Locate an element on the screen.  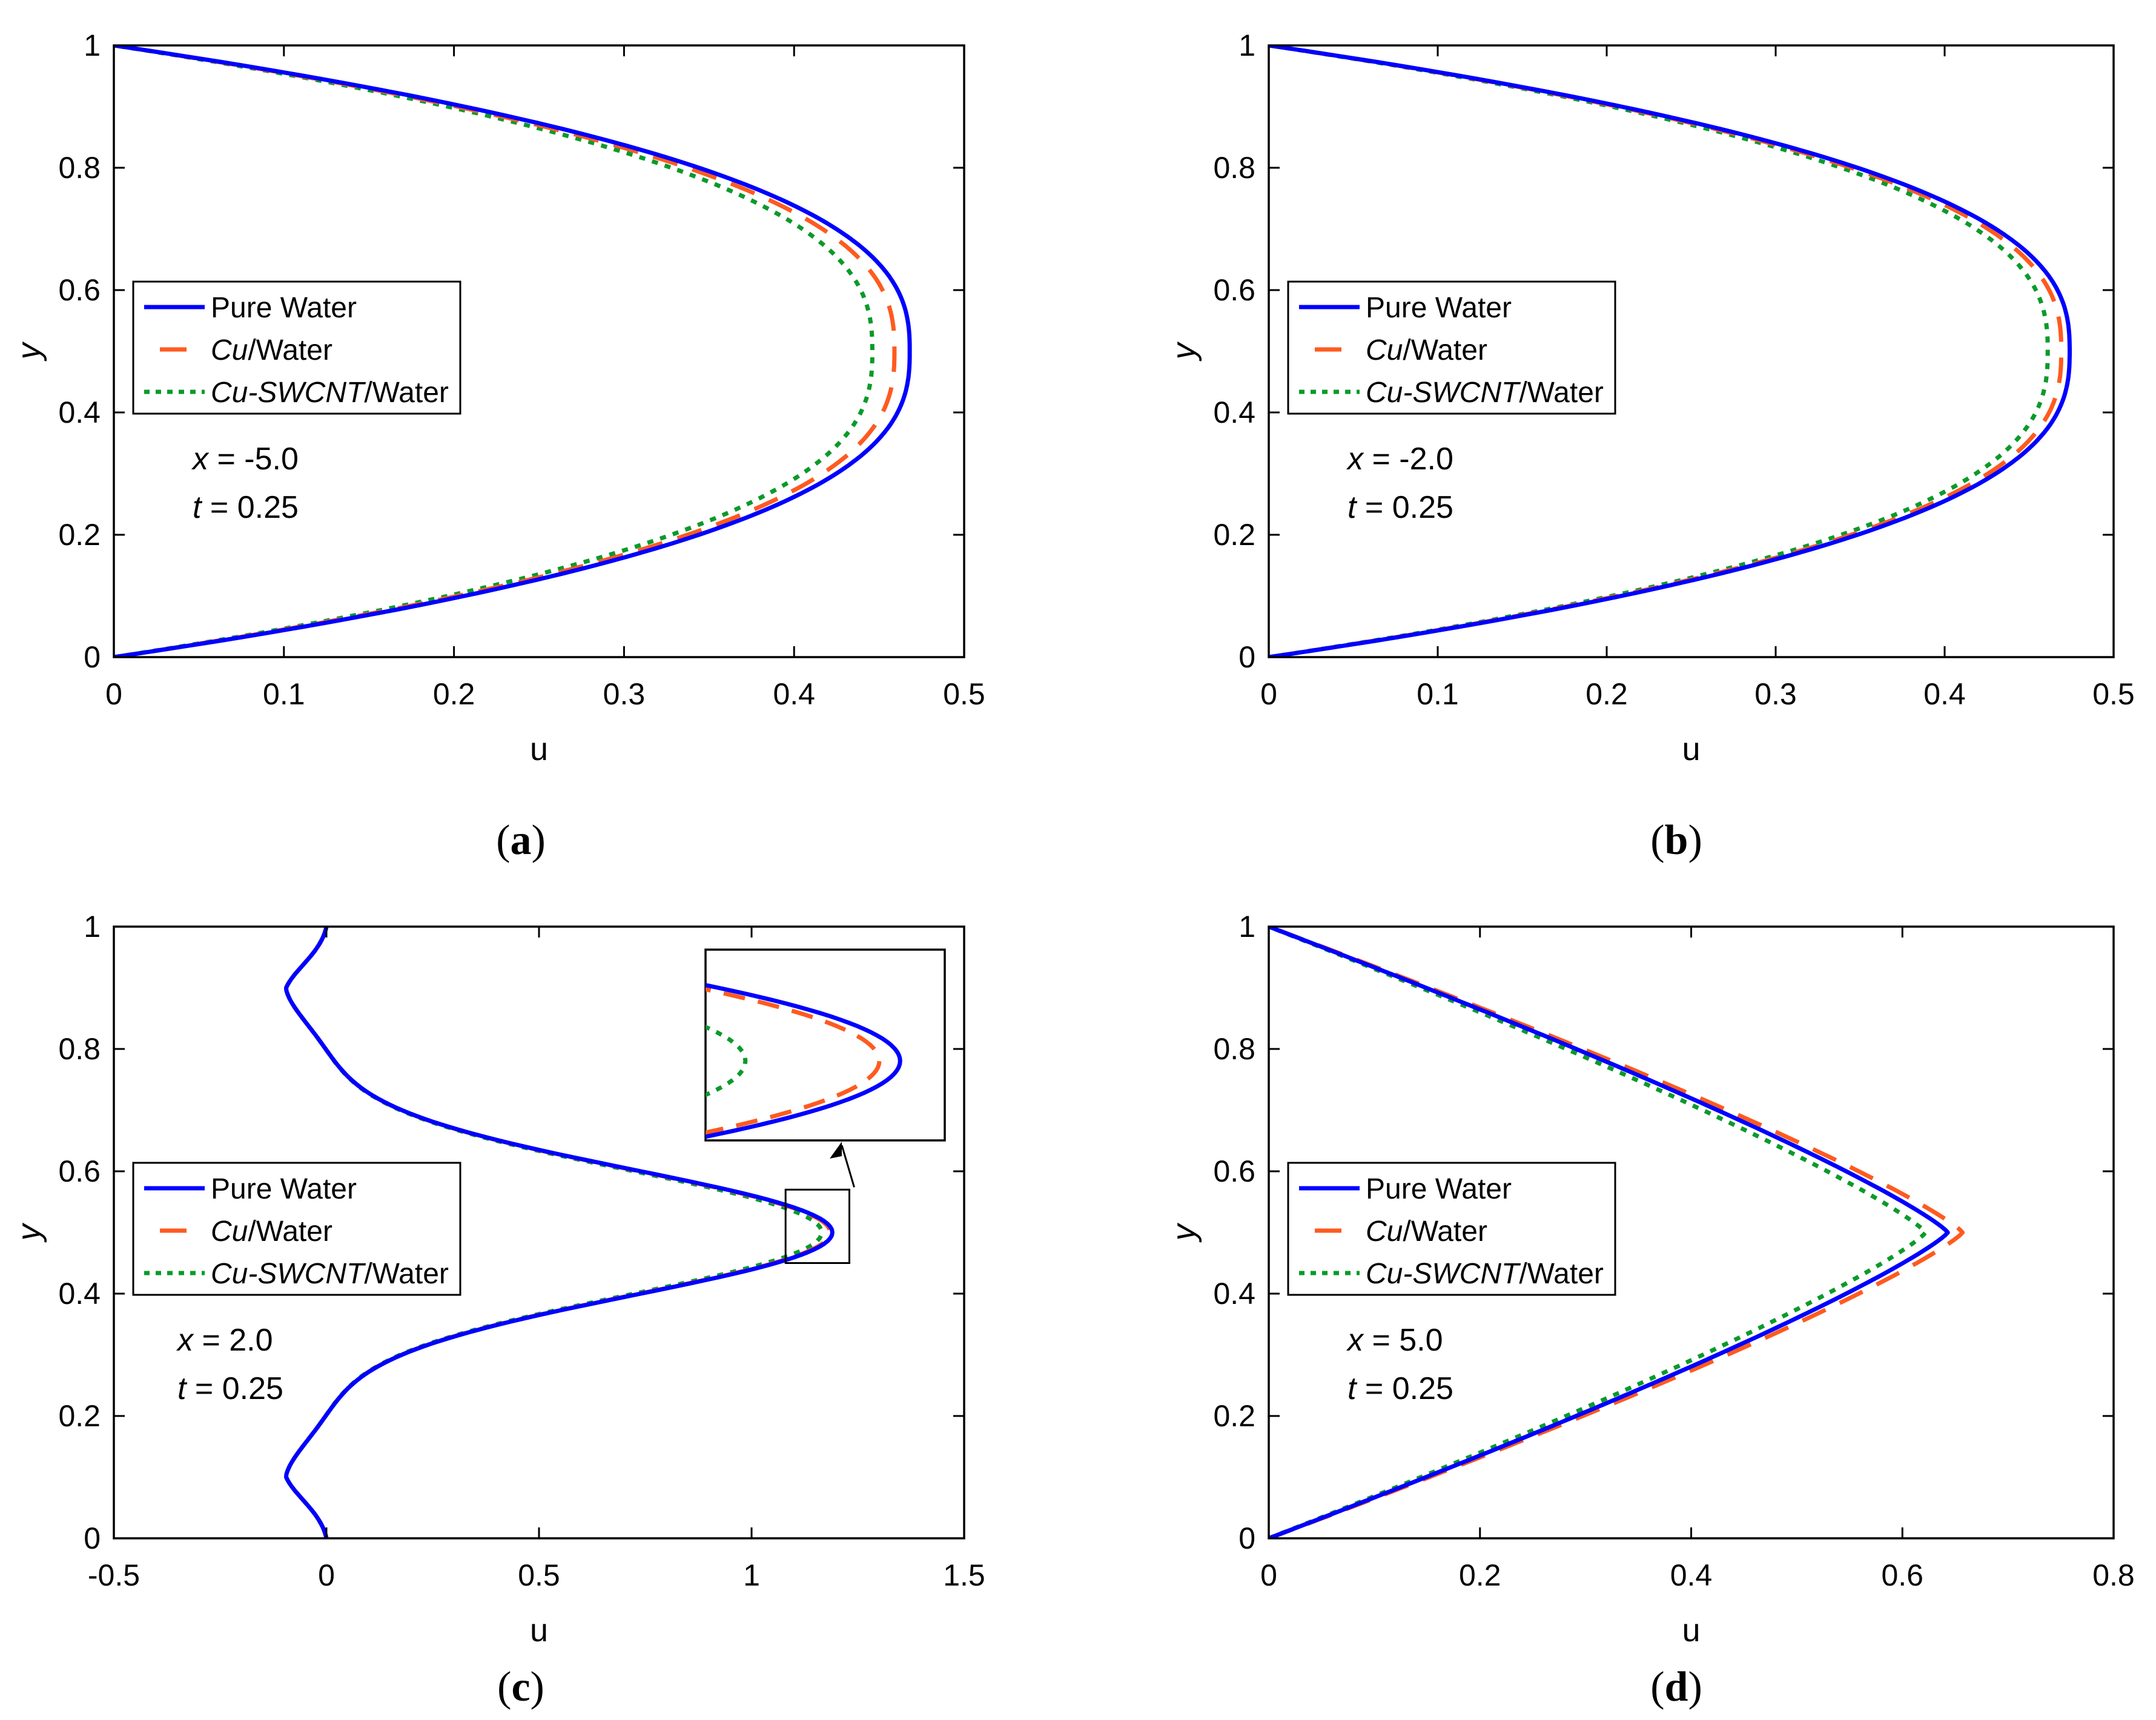
annotation: x = -2.0t = 0.25 is located at coordinates (1399, 483).